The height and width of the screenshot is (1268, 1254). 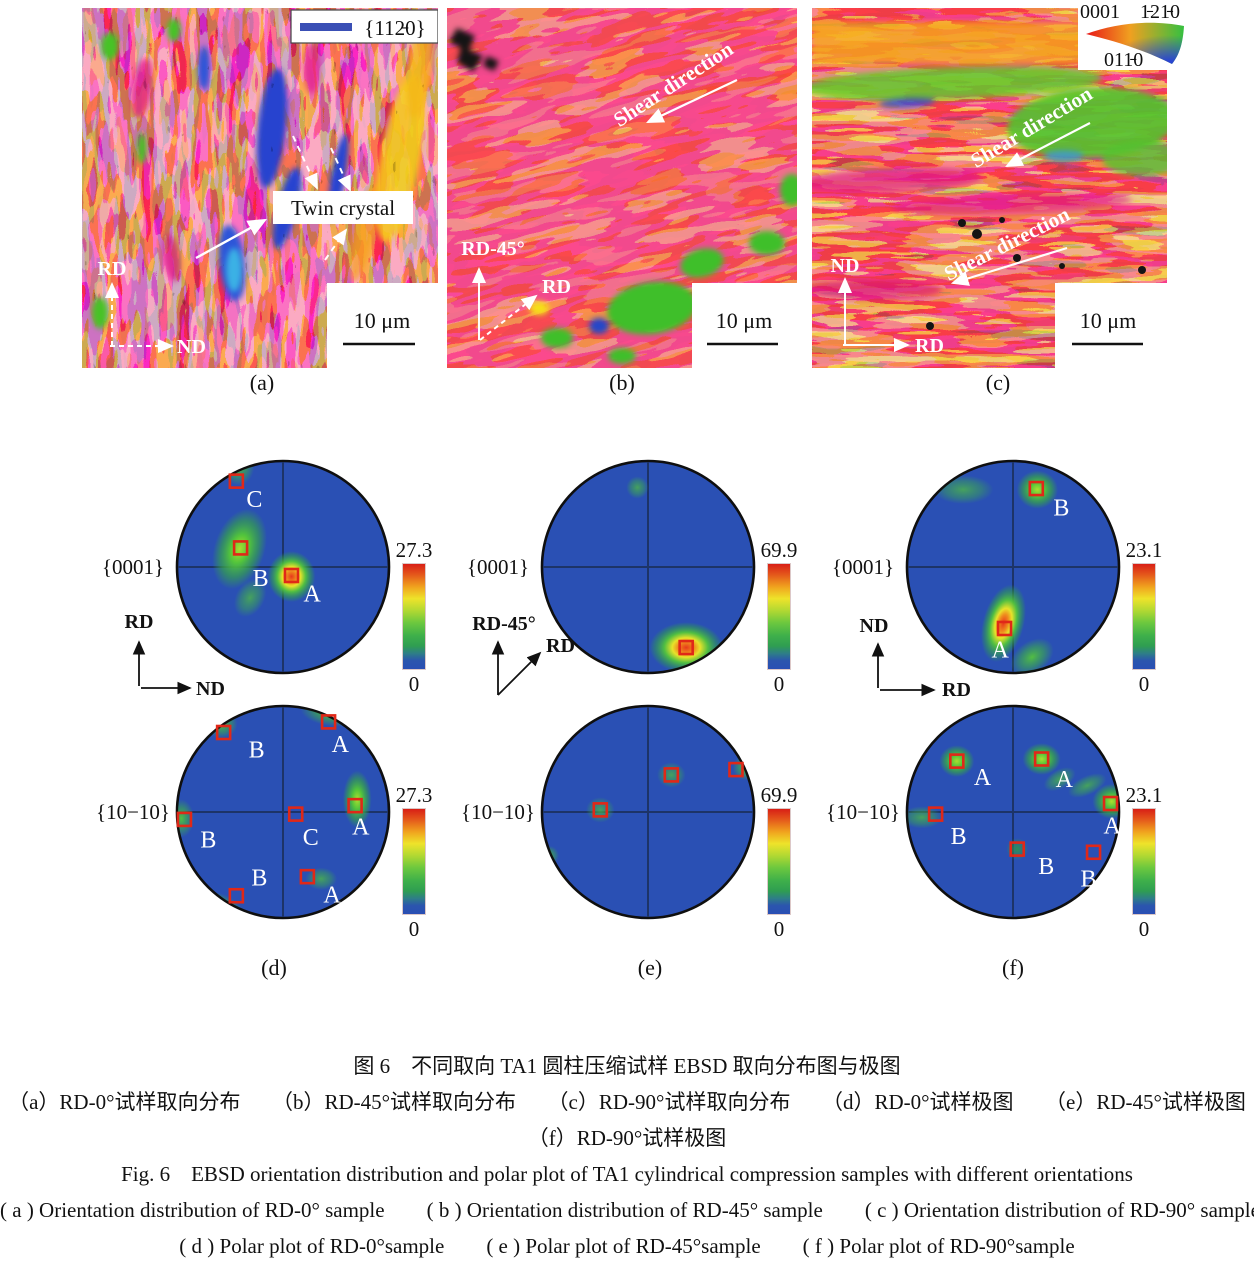 What do you see at coordinates (1135, 43) in the screenshot?
I see `ipf-color-triangle` at bounding box center [1135, 43].